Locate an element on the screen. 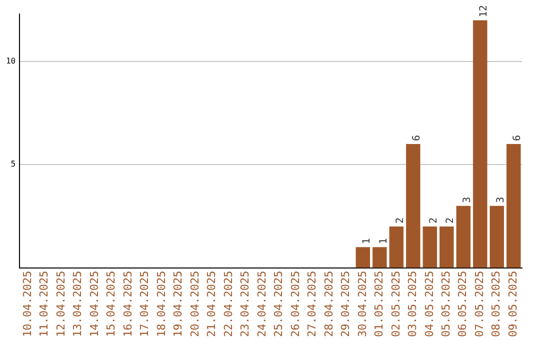 The height and width of the screenshot is (340, 540). x-tick-label: 15.04.2025 is located at coordinates (111, 304).